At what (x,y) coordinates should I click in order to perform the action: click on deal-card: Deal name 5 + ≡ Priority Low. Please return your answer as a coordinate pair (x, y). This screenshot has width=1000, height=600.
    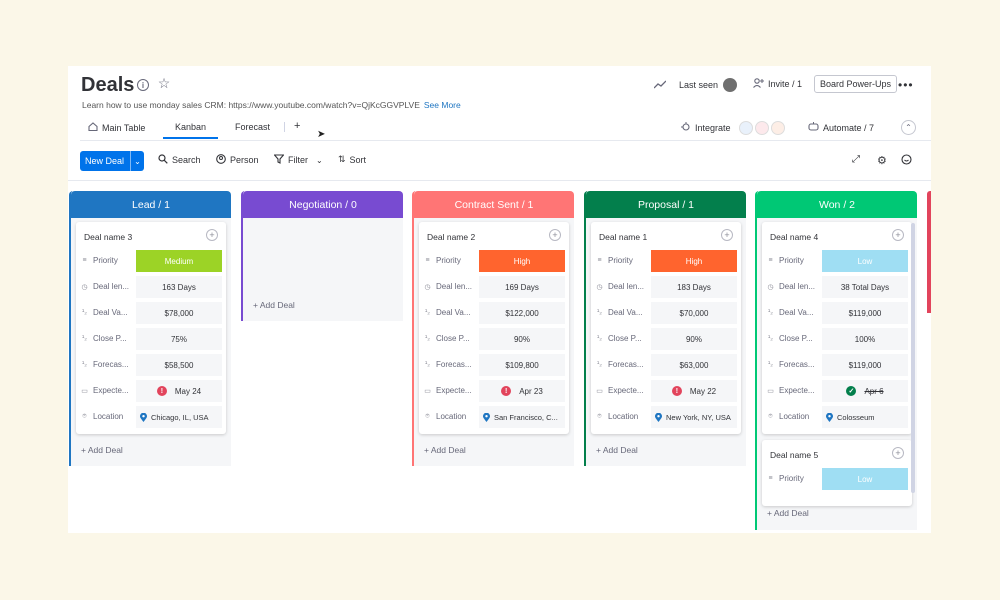
    Looking at the image, I should click on (837, 473).